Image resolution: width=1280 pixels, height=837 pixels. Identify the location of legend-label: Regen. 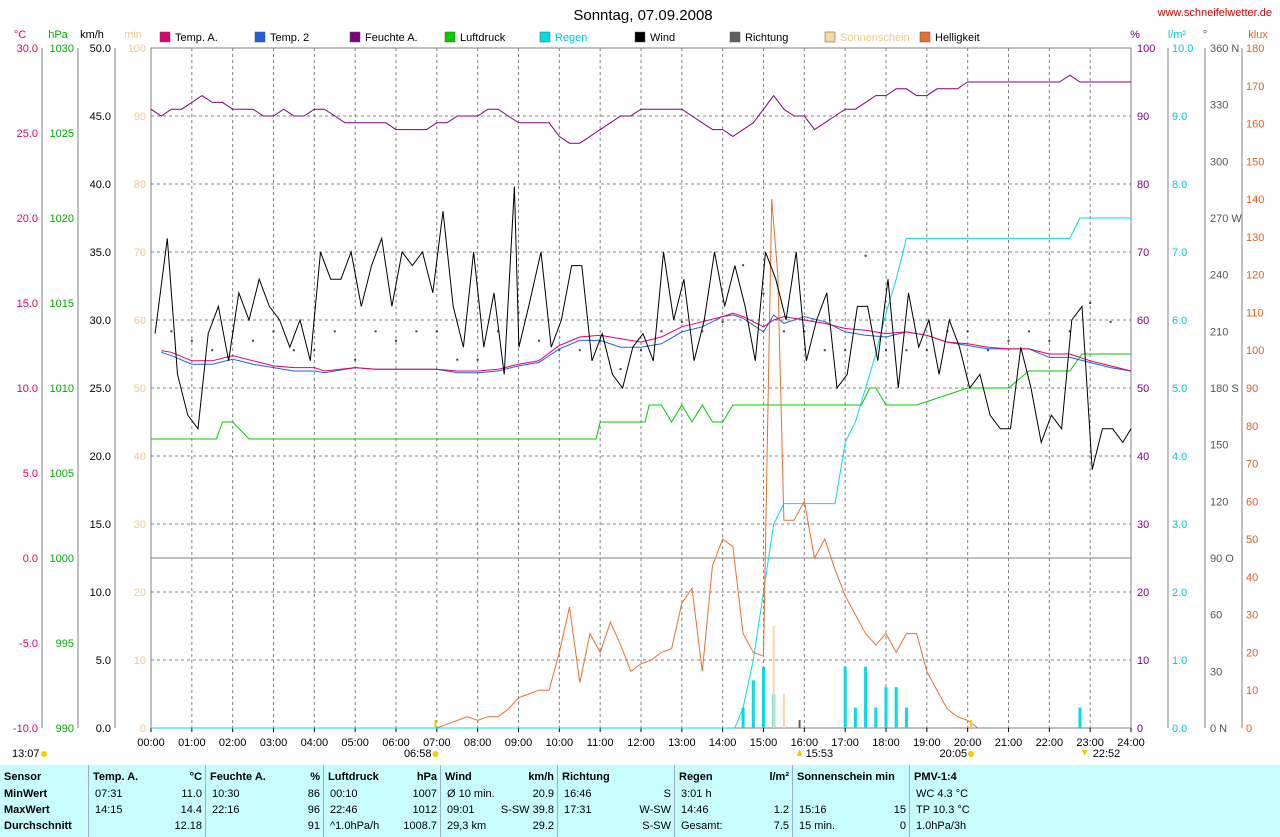
(571, 38).